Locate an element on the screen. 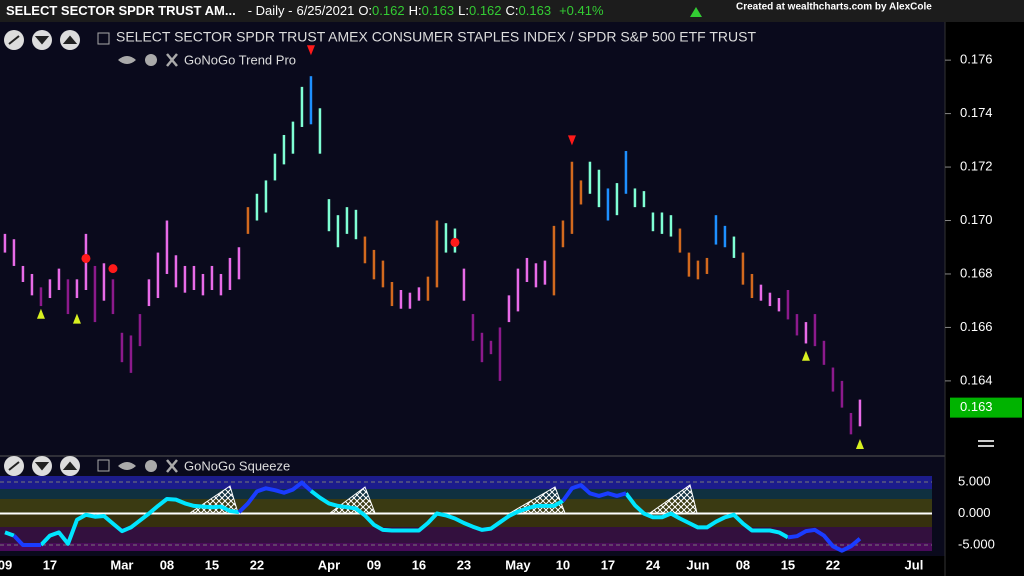 The image size is (1024, 576). x-tick-label: May is located at coordinates (518, 564).